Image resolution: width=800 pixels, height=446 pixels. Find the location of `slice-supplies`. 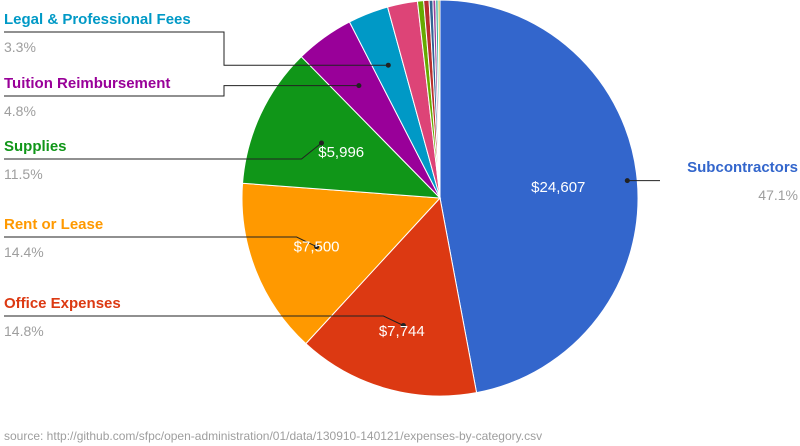

slice-supplies is located at coordinates (342, 127).